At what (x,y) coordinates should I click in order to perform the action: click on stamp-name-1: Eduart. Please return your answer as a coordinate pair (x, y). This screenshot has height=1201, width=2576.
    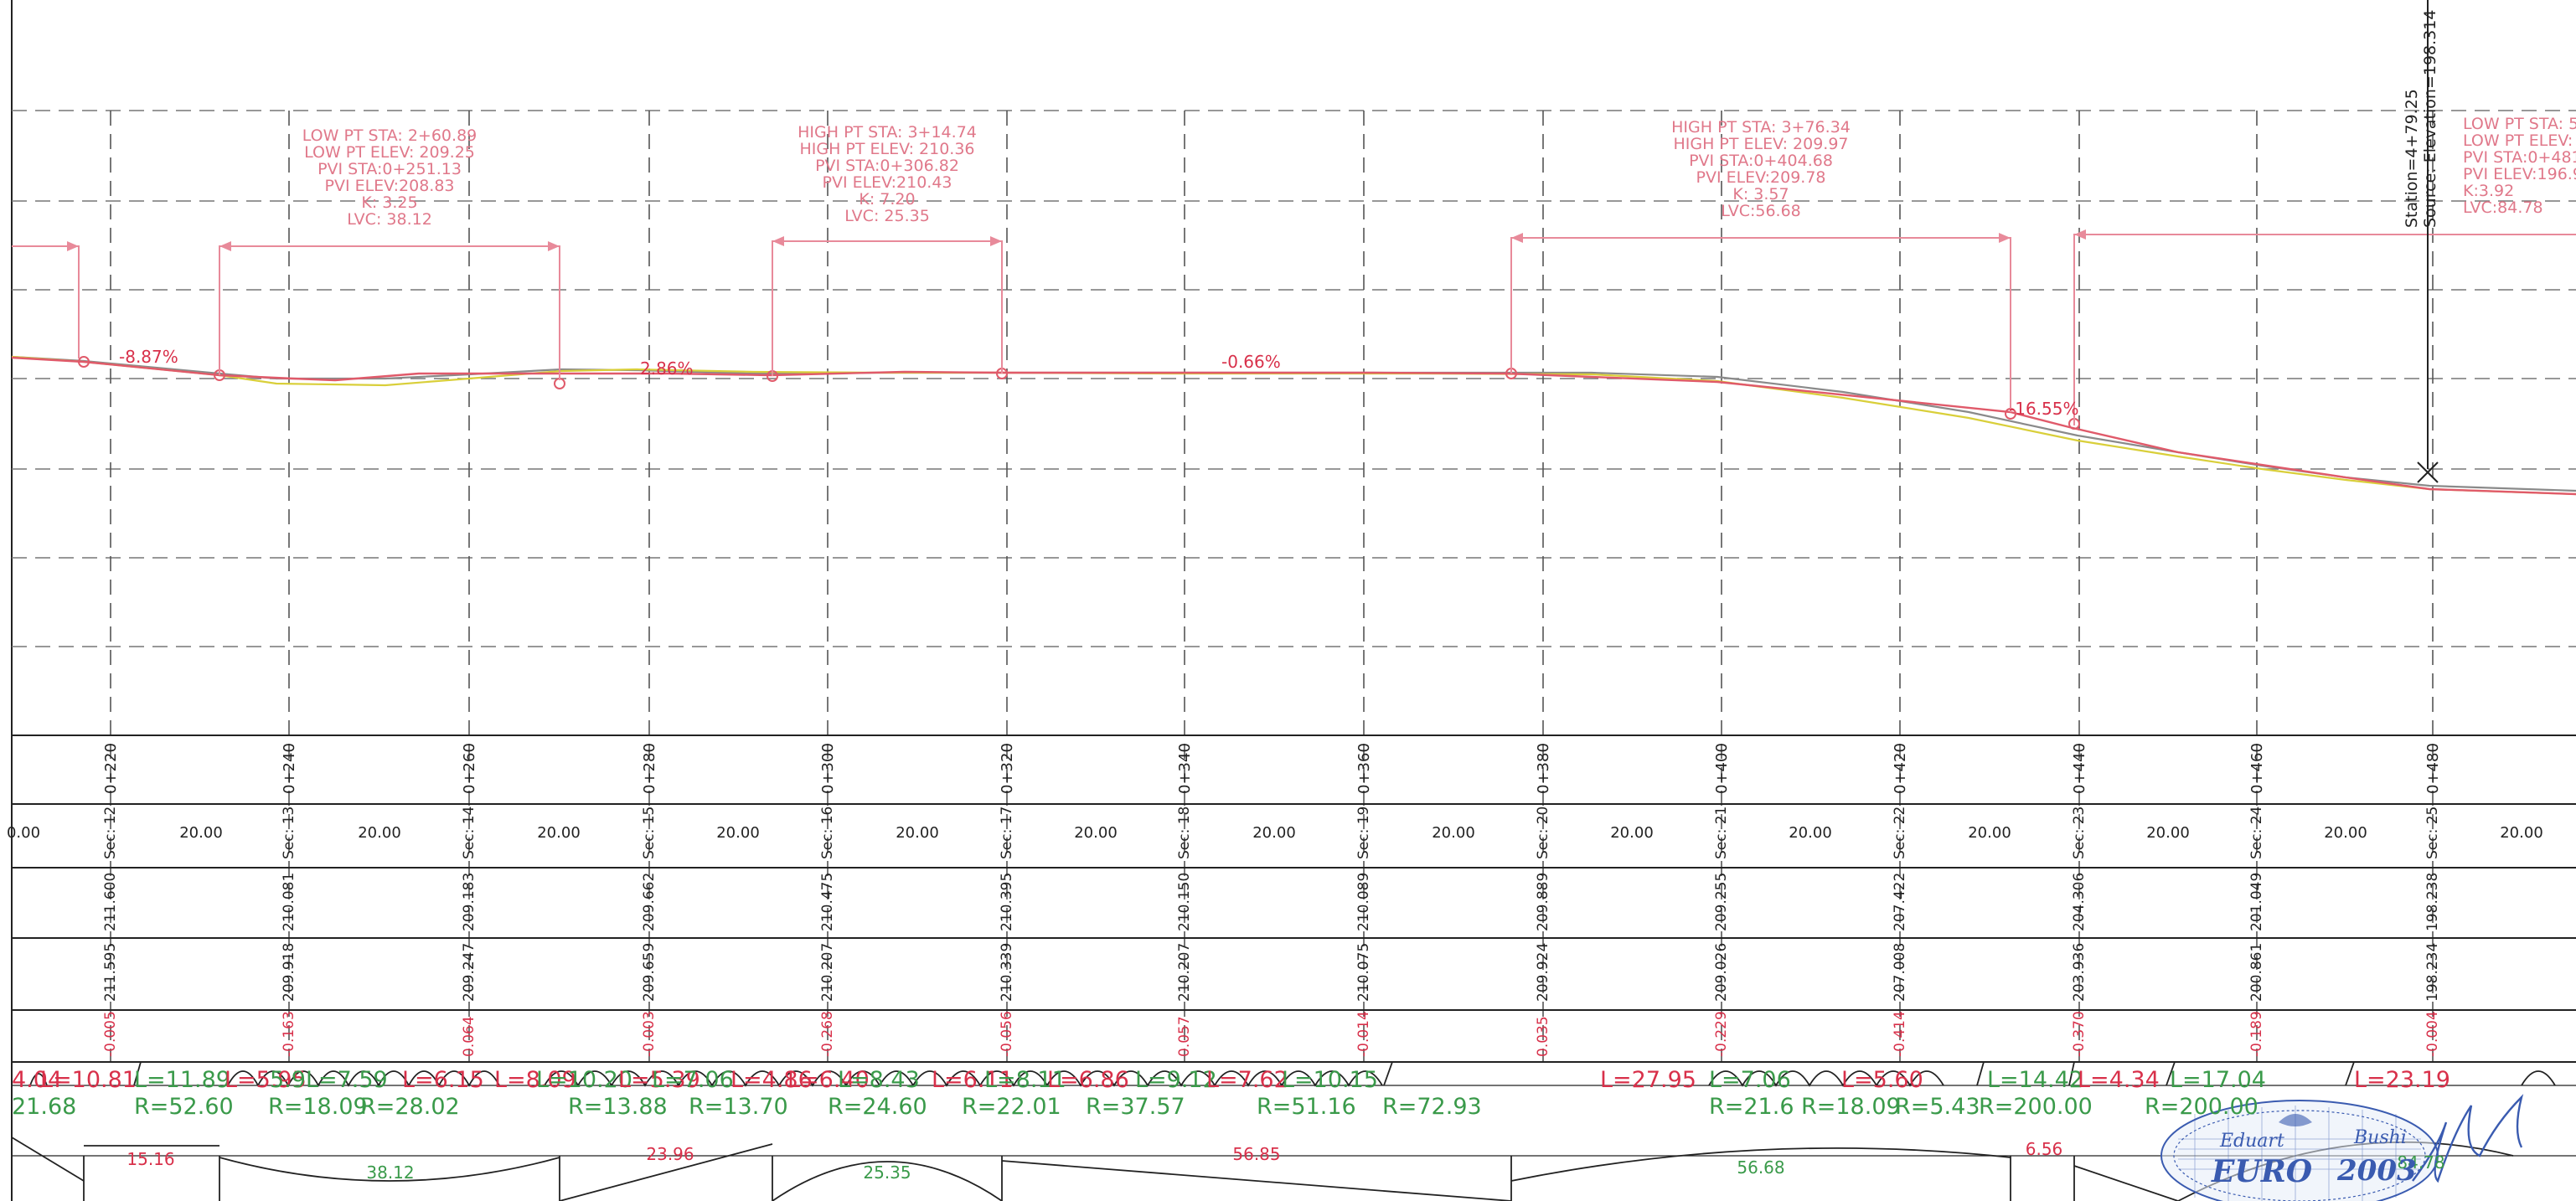
    Looking at the image, I should click on (2252, 1141).